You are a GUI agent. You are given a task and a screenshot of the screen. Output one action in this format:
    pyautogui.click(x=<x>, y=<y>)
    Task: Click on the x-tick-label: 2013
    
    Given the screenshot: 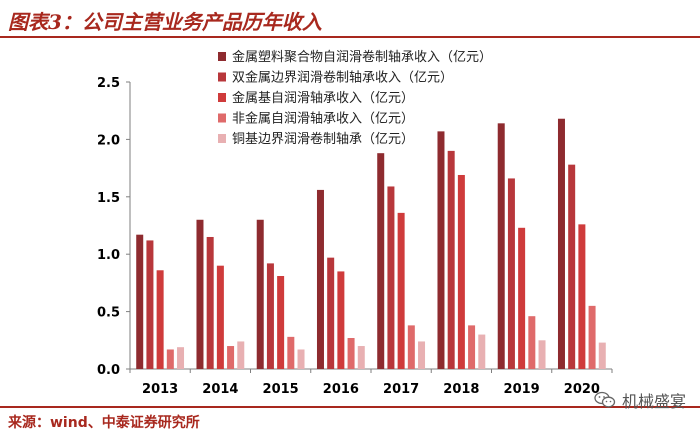 What is the action you would take?
    pyautogui.click(x=160, y=389)
    